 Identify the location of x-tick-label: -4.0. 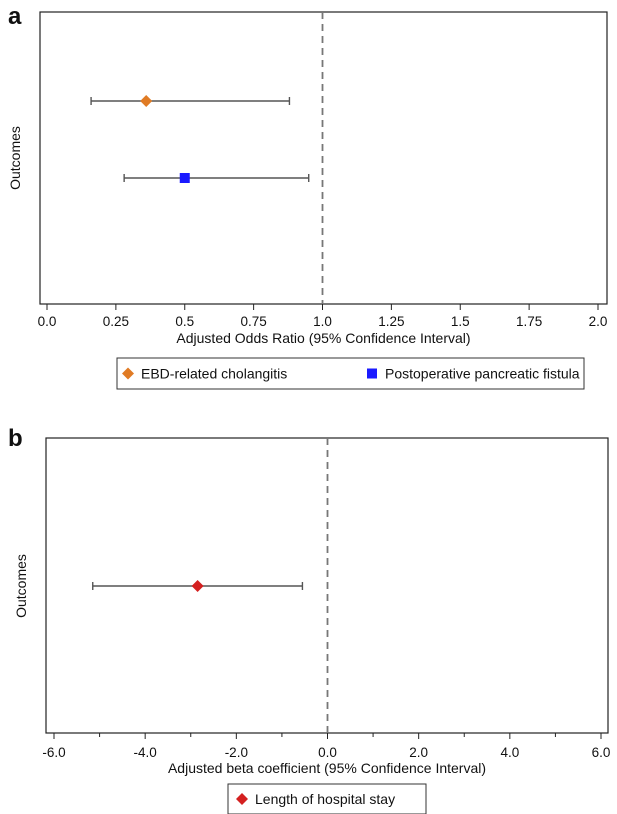
(145, 752).